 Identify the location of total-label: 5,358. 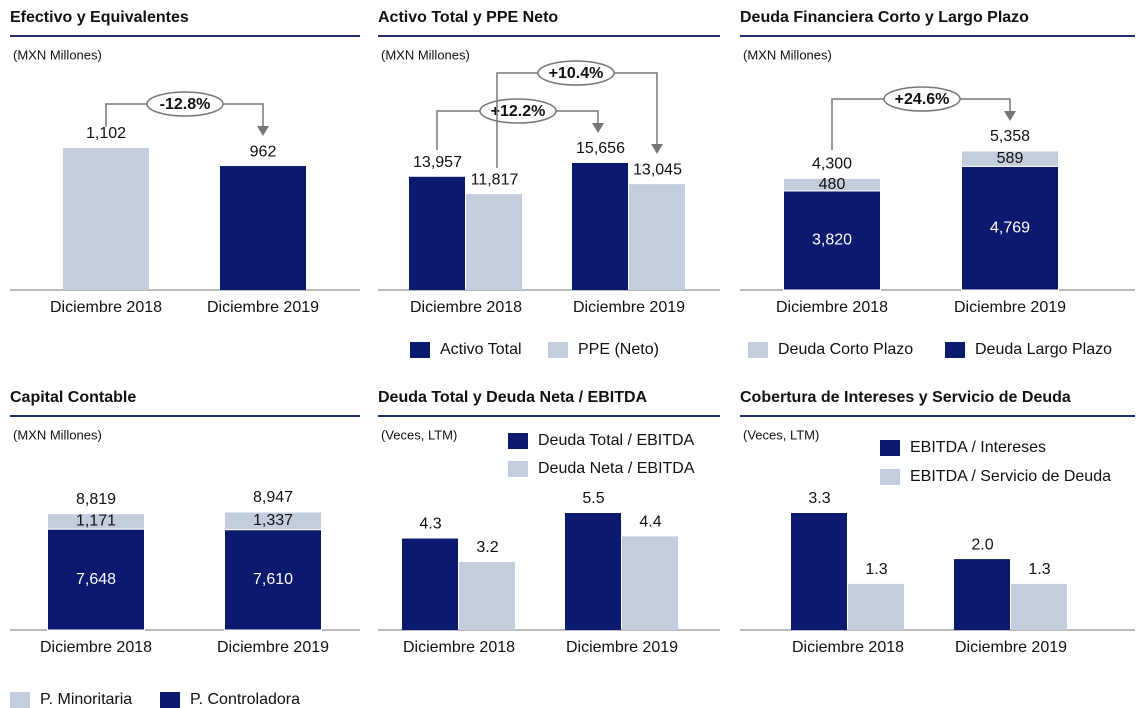
(1010, 136).